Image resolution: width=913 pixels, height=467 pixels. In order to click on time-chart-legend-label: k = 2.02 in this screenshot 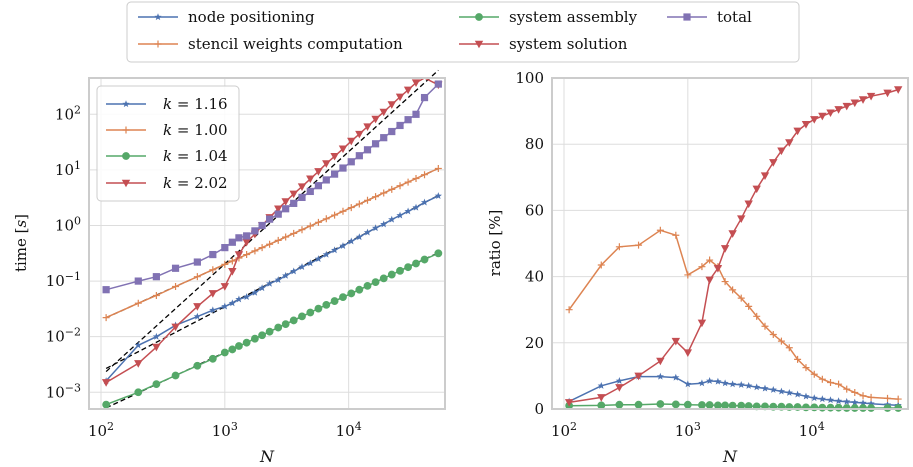, I will do `click(195, 183)`.